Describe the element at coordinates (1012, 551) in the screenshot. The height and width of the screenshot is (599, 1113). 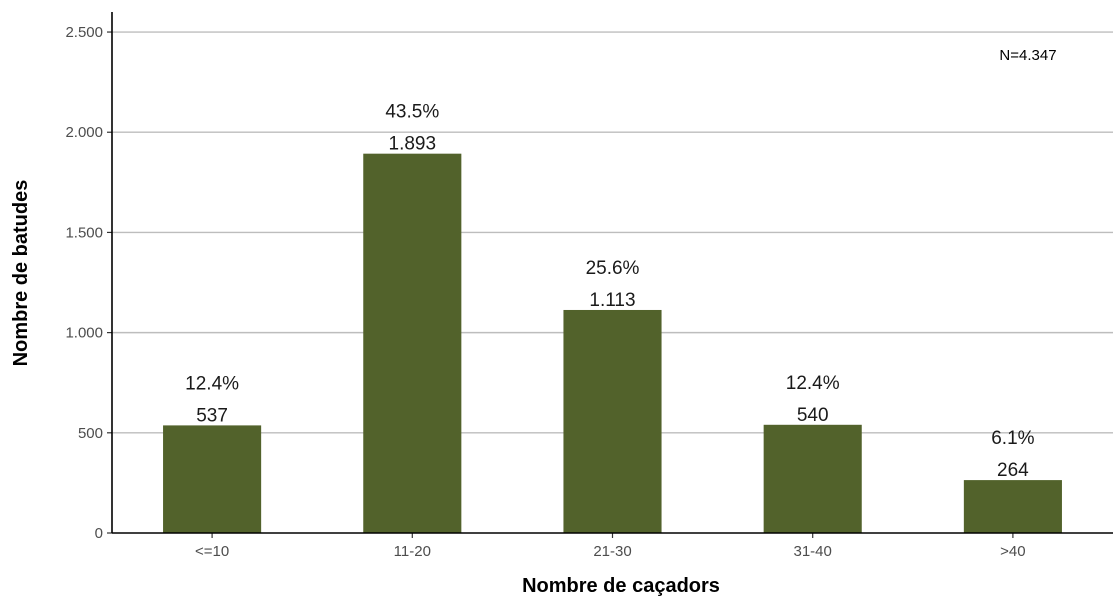
I see `x-tick-label: >40` at that location.